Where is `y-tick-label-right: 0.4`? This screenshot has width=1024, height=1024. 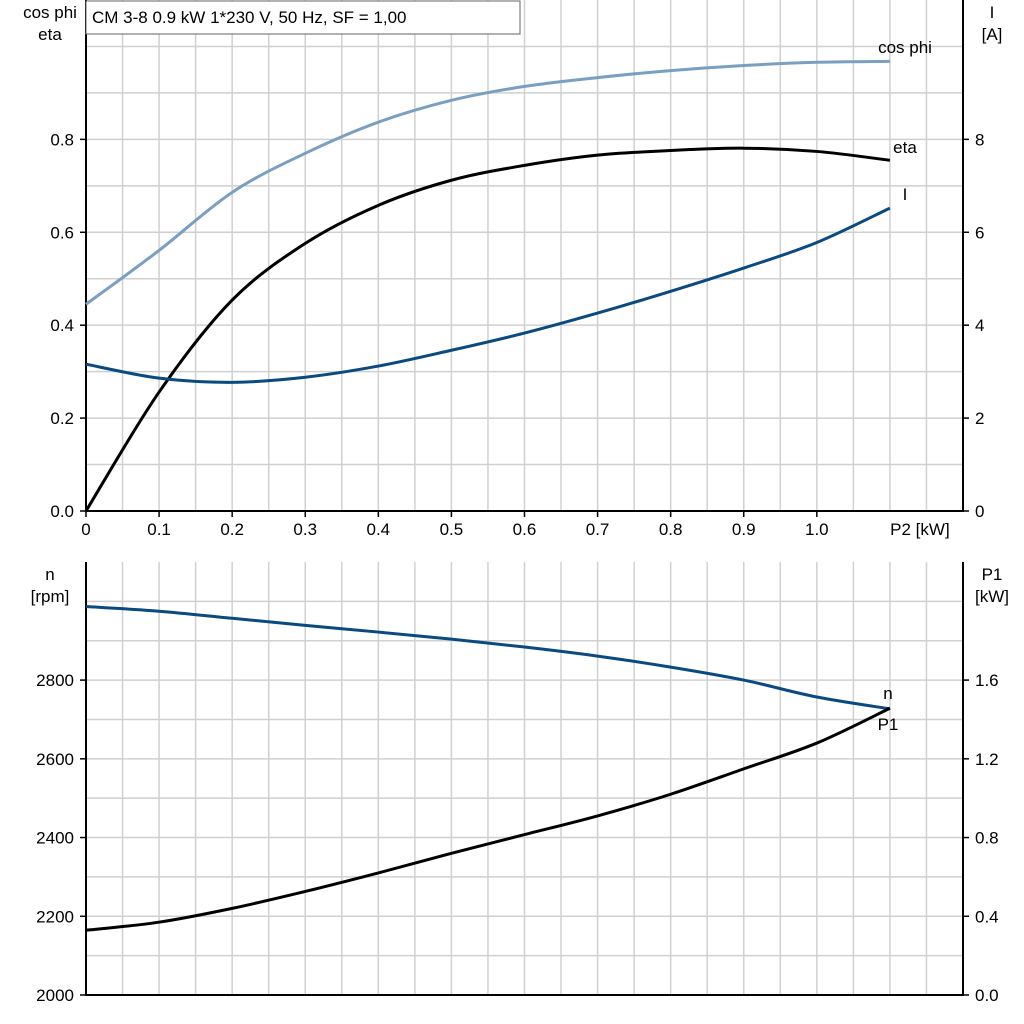
y-tick-label-right: 0.4 is located at coordinates (987, 916).